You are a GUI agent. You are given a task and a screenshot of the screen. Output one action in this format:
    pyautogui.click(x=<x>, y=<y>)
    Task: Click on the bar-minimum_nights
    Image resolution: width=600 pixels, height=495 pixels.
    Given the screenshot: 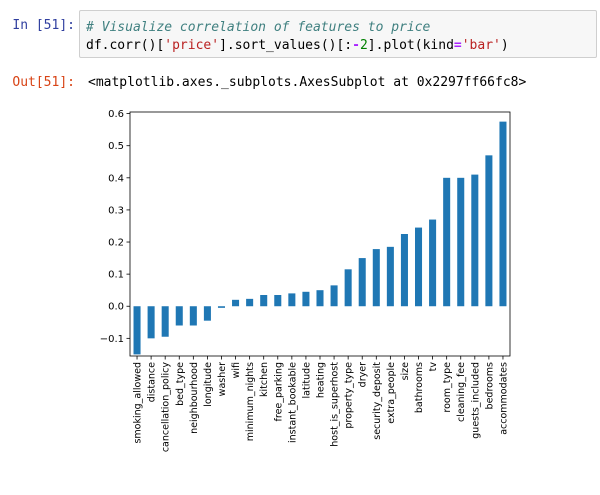 What is the action you would take?
    pyautogui.click(x=250, y=302)
    